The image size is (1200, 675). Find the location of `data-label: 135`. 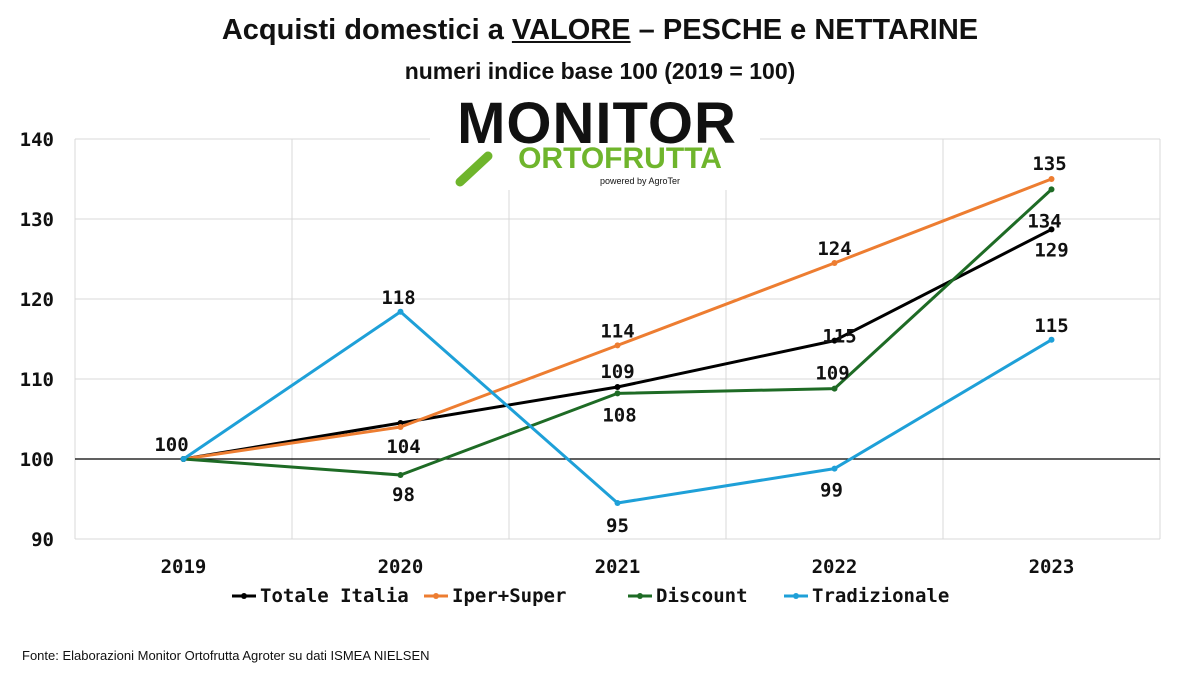

data-label: 135 is located at coordinates (1049, 164).